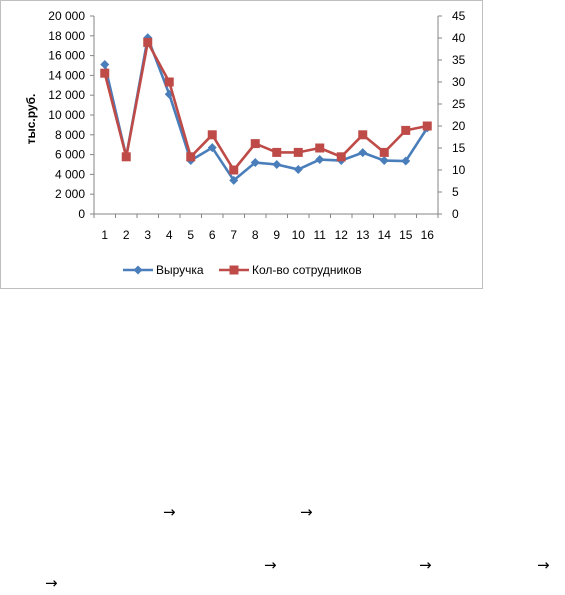 The width and height of the screenshot is (565, 595). What do you see at coordinates (126, 235) in the screenshot?
I see `x-tick-label: 2` at bounding box center [126, 235].